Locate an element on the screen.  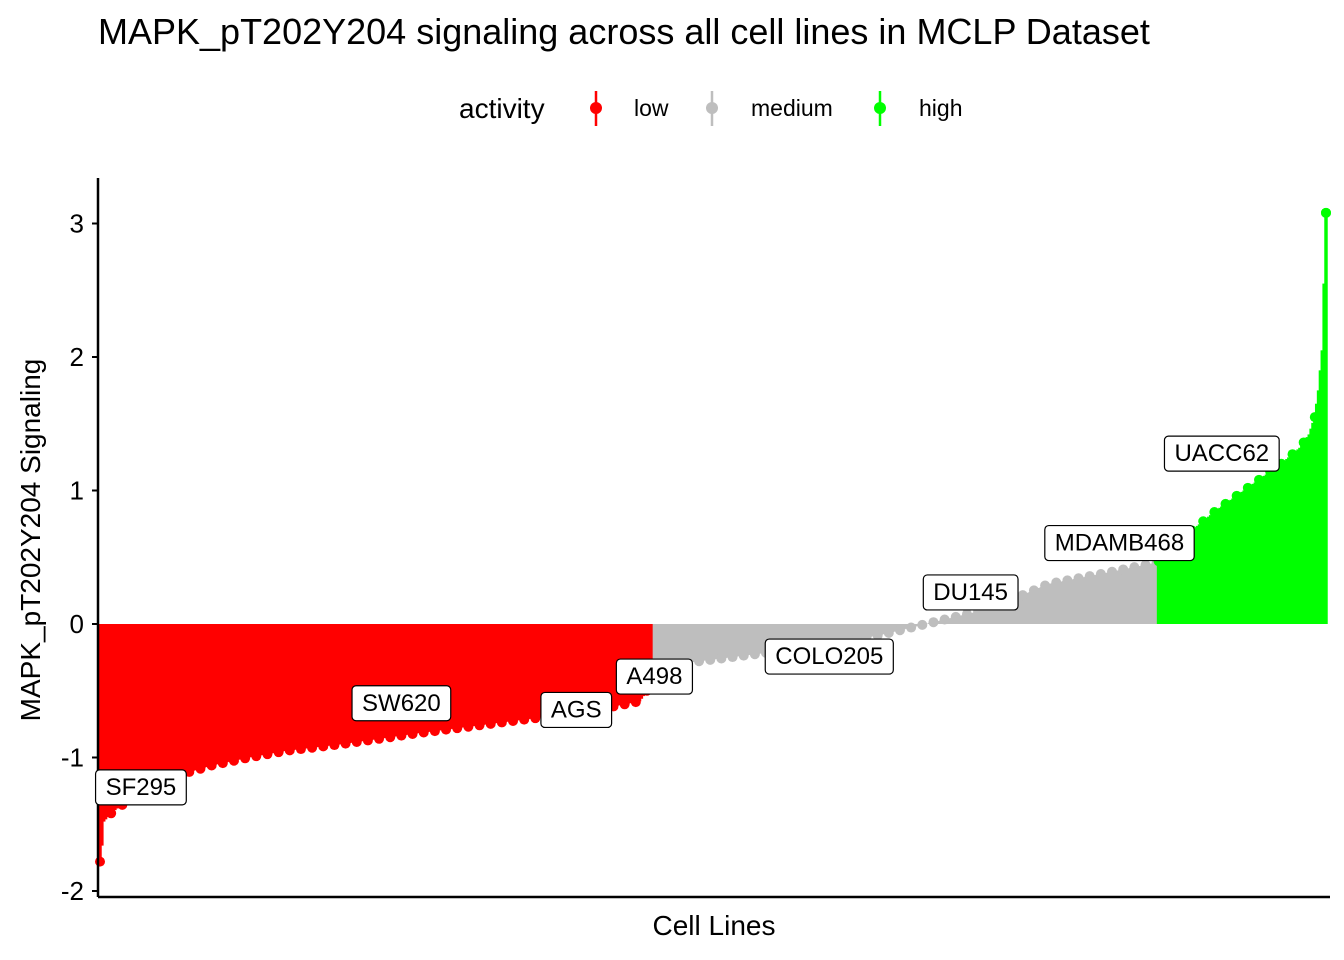
label-text: SW620 is located at coordinates (401, 703).